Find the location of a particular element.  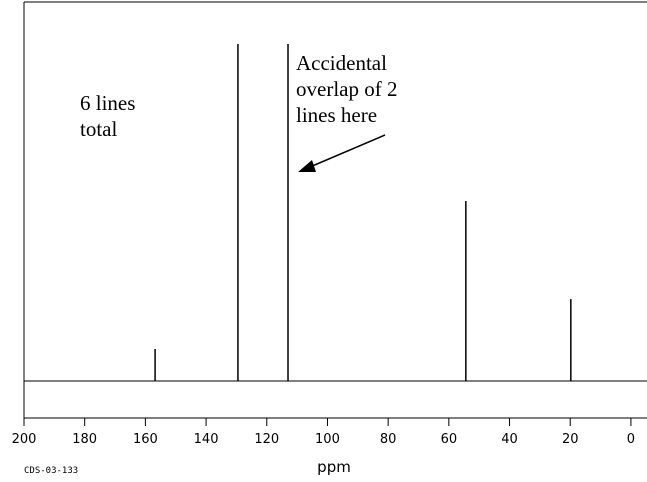

x-axis-label: ppm is located at coordinates (334, 467).